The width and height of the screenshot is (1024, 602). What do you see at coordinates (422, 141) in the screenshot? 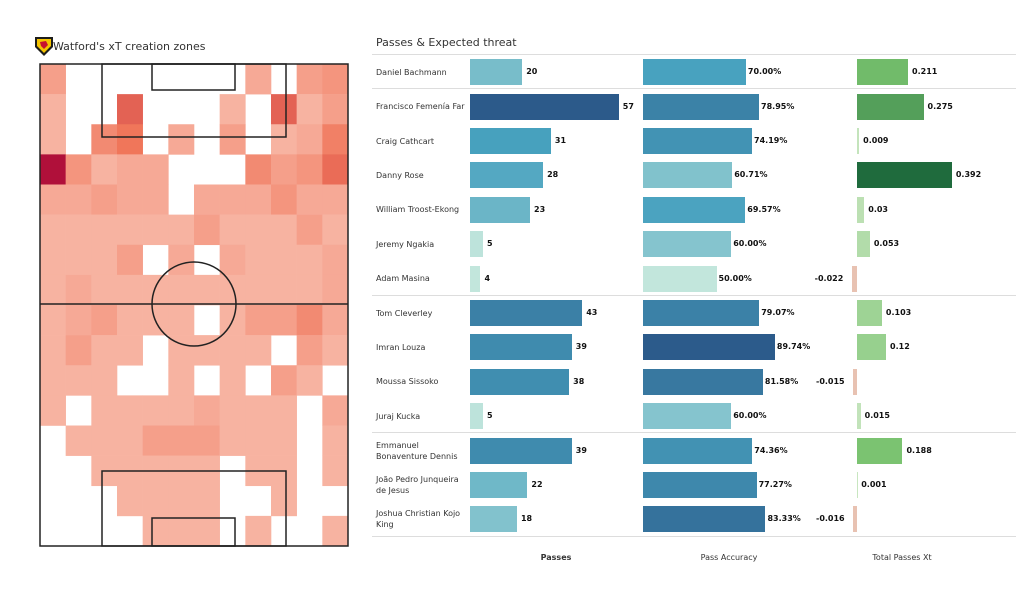
I see `player-name: Craig Cathcart` at bounding box center [422, 141].